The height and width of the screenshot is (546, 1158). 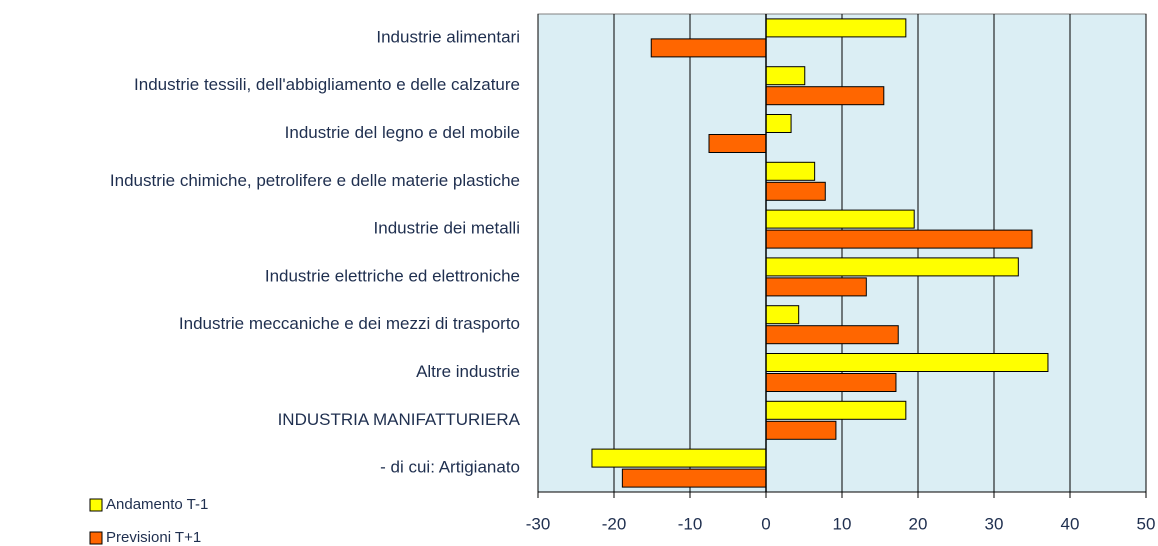 What do you see at coordinates (468, 371) in the screenshot?
I see `y-tick-label: Altre industrie` at bounding box center [468, 371].